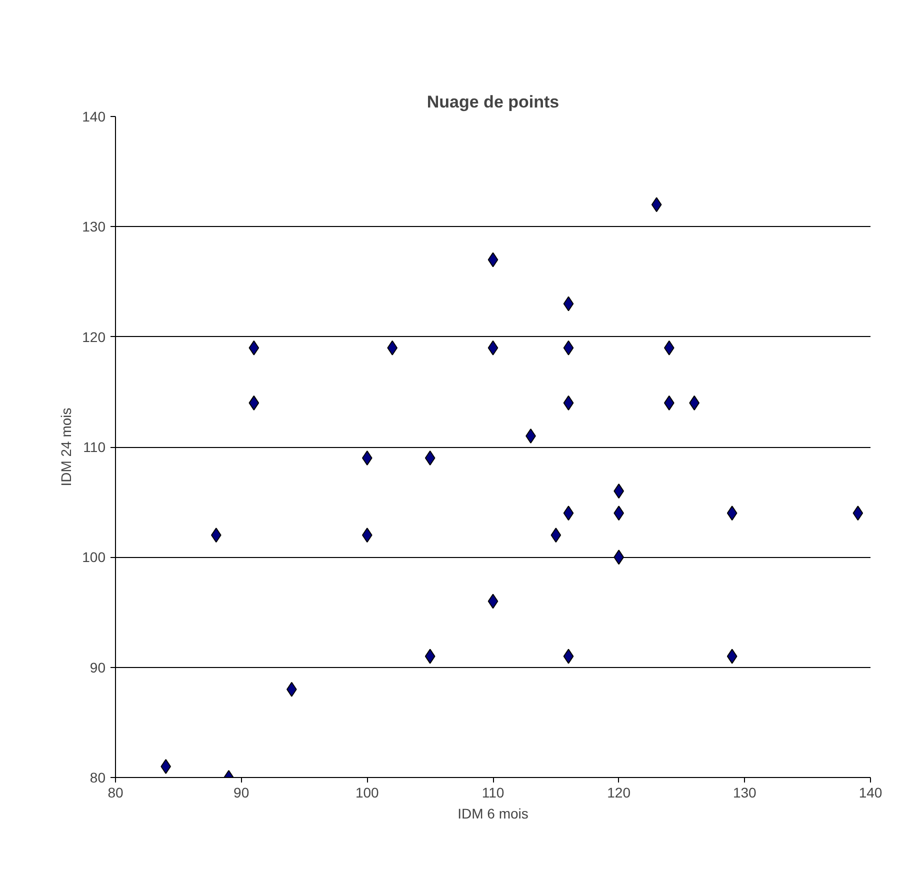 Image resolution: width=904 pixels, height=869 pixels. What do you see at coordinates (619, 792) in the screenshot?
I see `x-tick-label: 120` at bounding box center [619, 792].